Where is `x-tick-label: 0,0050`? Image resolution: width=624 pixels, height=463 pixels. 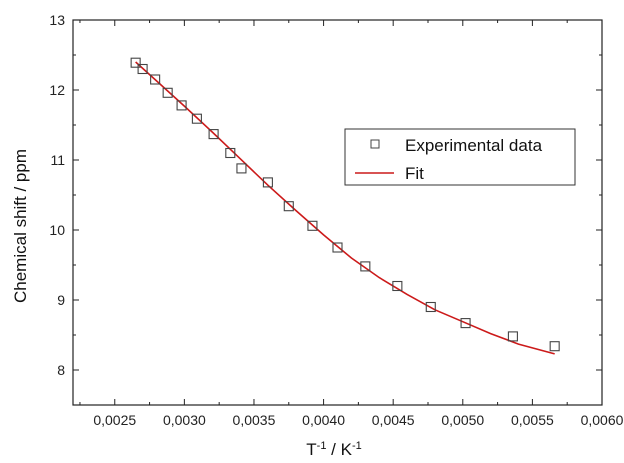 x-tick-label: 0,0050 is located at coordinates (462, 420).